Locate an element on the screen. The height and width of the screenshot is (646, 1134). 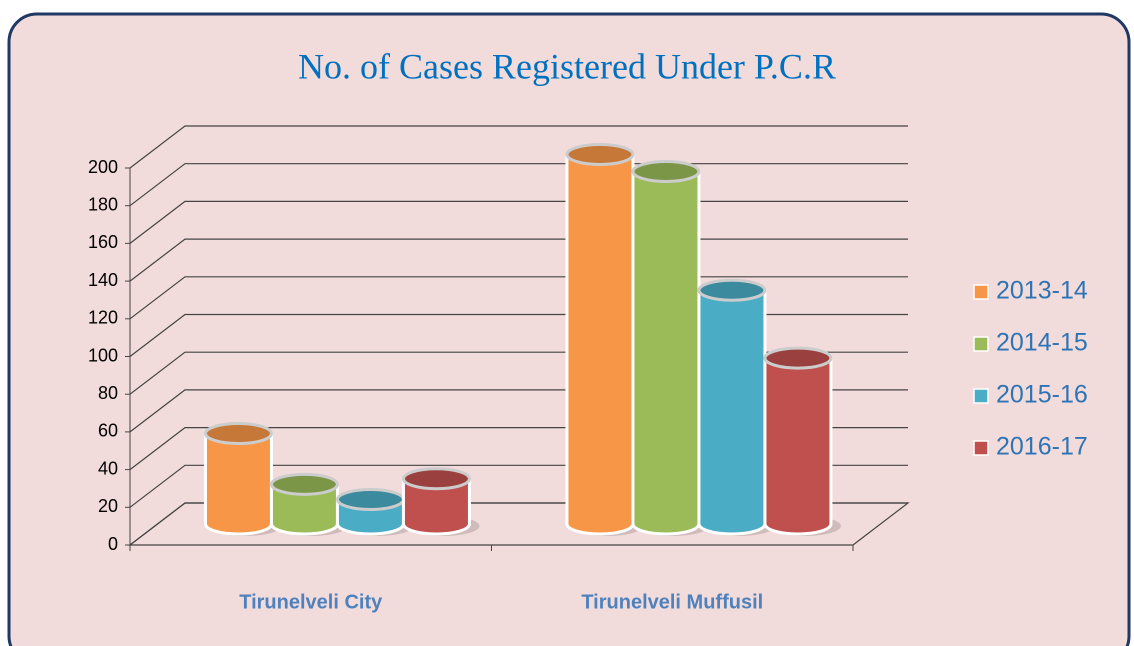
grid-line is located at coordinates (518, 147).